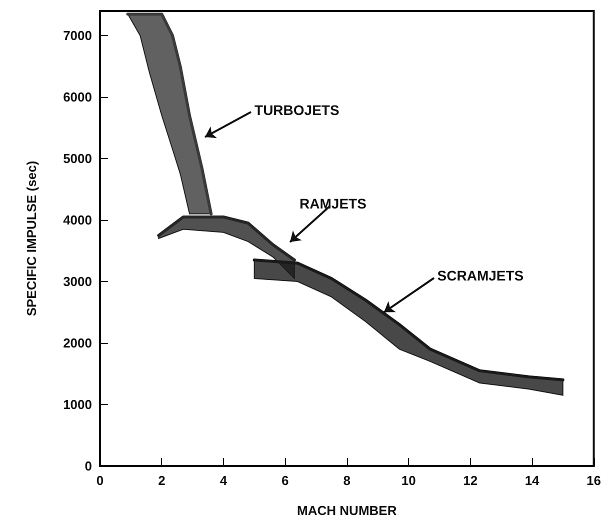 This screenshot has height=527, width=604. I want to click on x-tick-label: 6, so click(285, 480).